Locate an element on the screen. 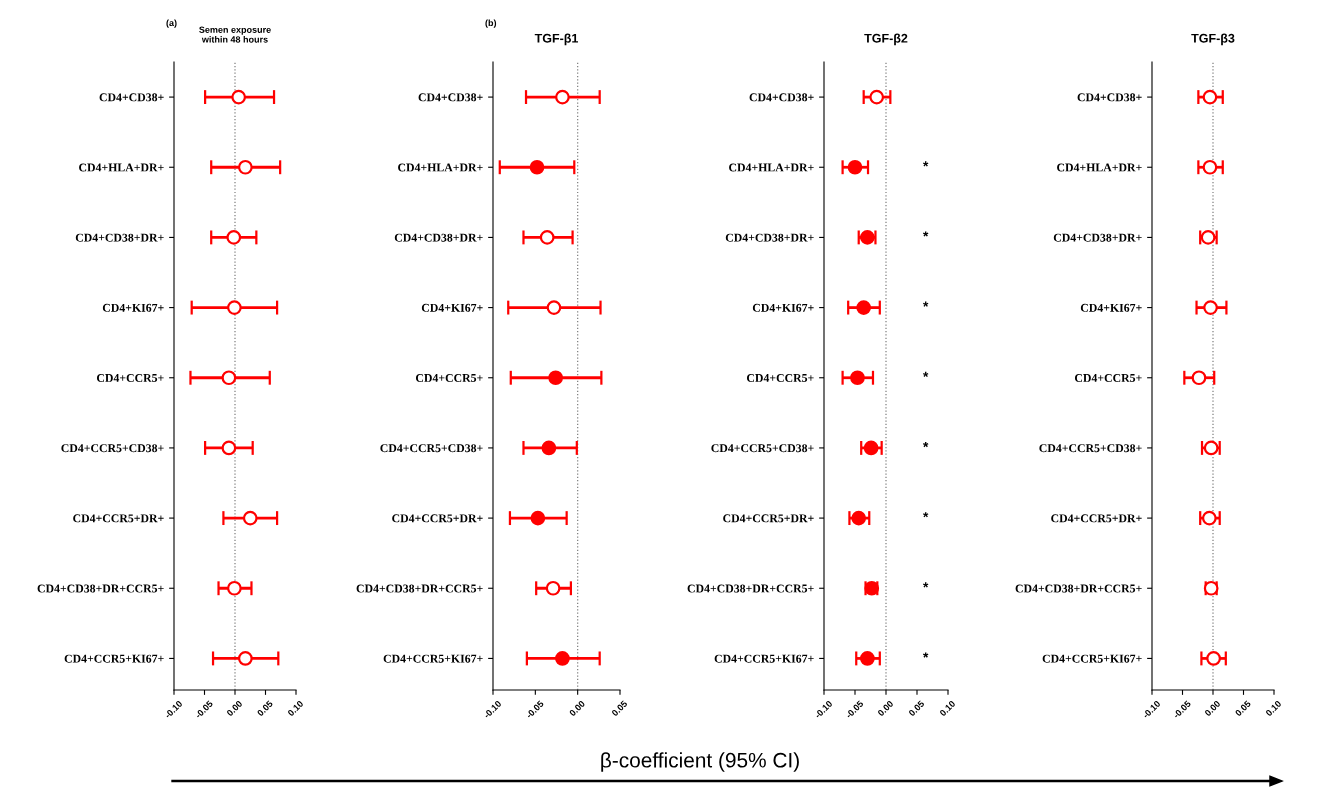 Image resolution: width=1338 pixels, height=796 pixels. text: β-coefficient (95% CI) is located at coordinates (700, 762).